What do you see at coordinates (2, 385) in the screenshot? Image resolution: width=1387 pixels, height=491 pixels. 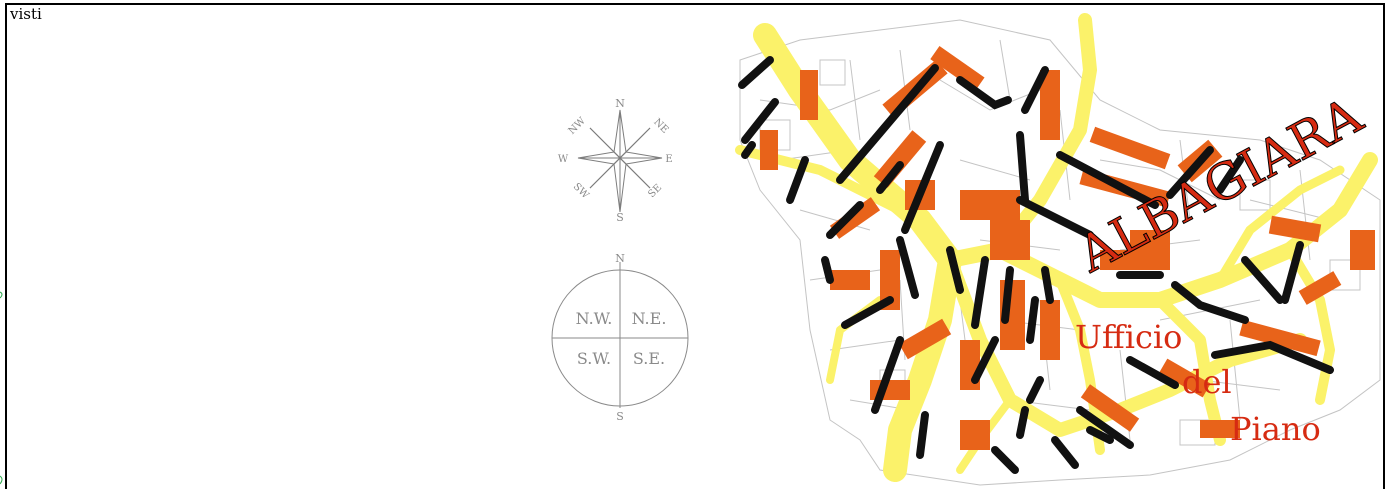 I see `left-edge-markers` at bounding box center [2, 385].